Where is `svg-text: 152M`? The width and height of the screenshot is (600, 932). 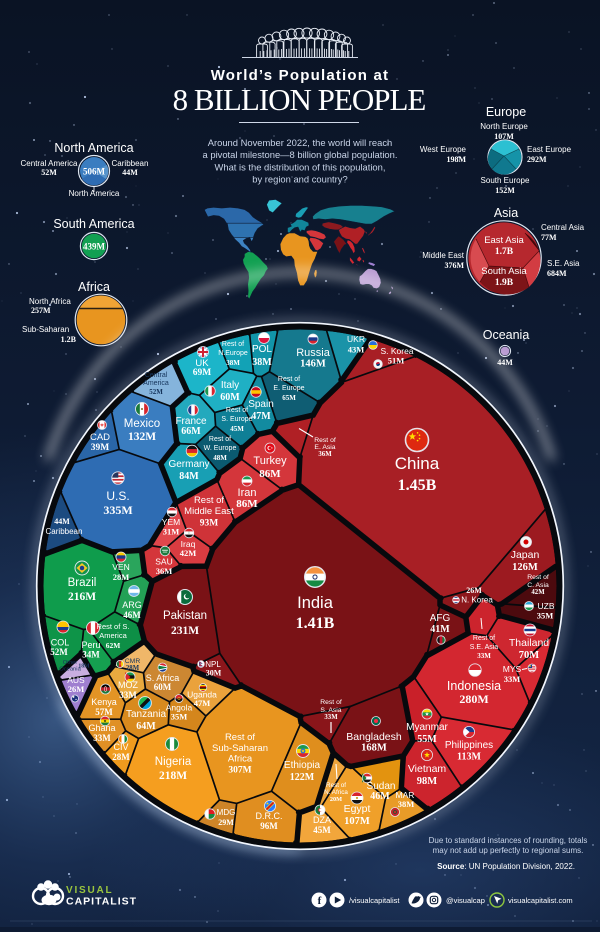 svg-text: 152M is located at coordinates (505, 190).